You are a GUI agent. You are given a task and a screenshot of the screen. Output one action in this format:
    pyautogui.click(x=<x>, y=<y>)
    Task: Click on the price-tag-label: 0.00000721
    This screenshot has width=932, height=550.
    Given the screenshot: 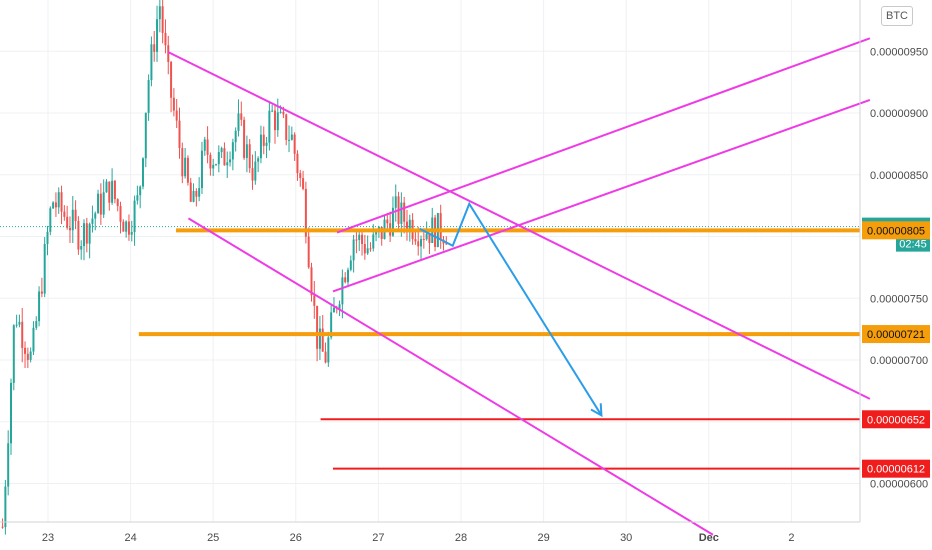 What is the action you would take?
    pyautogui.click(x=896, y=335)
    